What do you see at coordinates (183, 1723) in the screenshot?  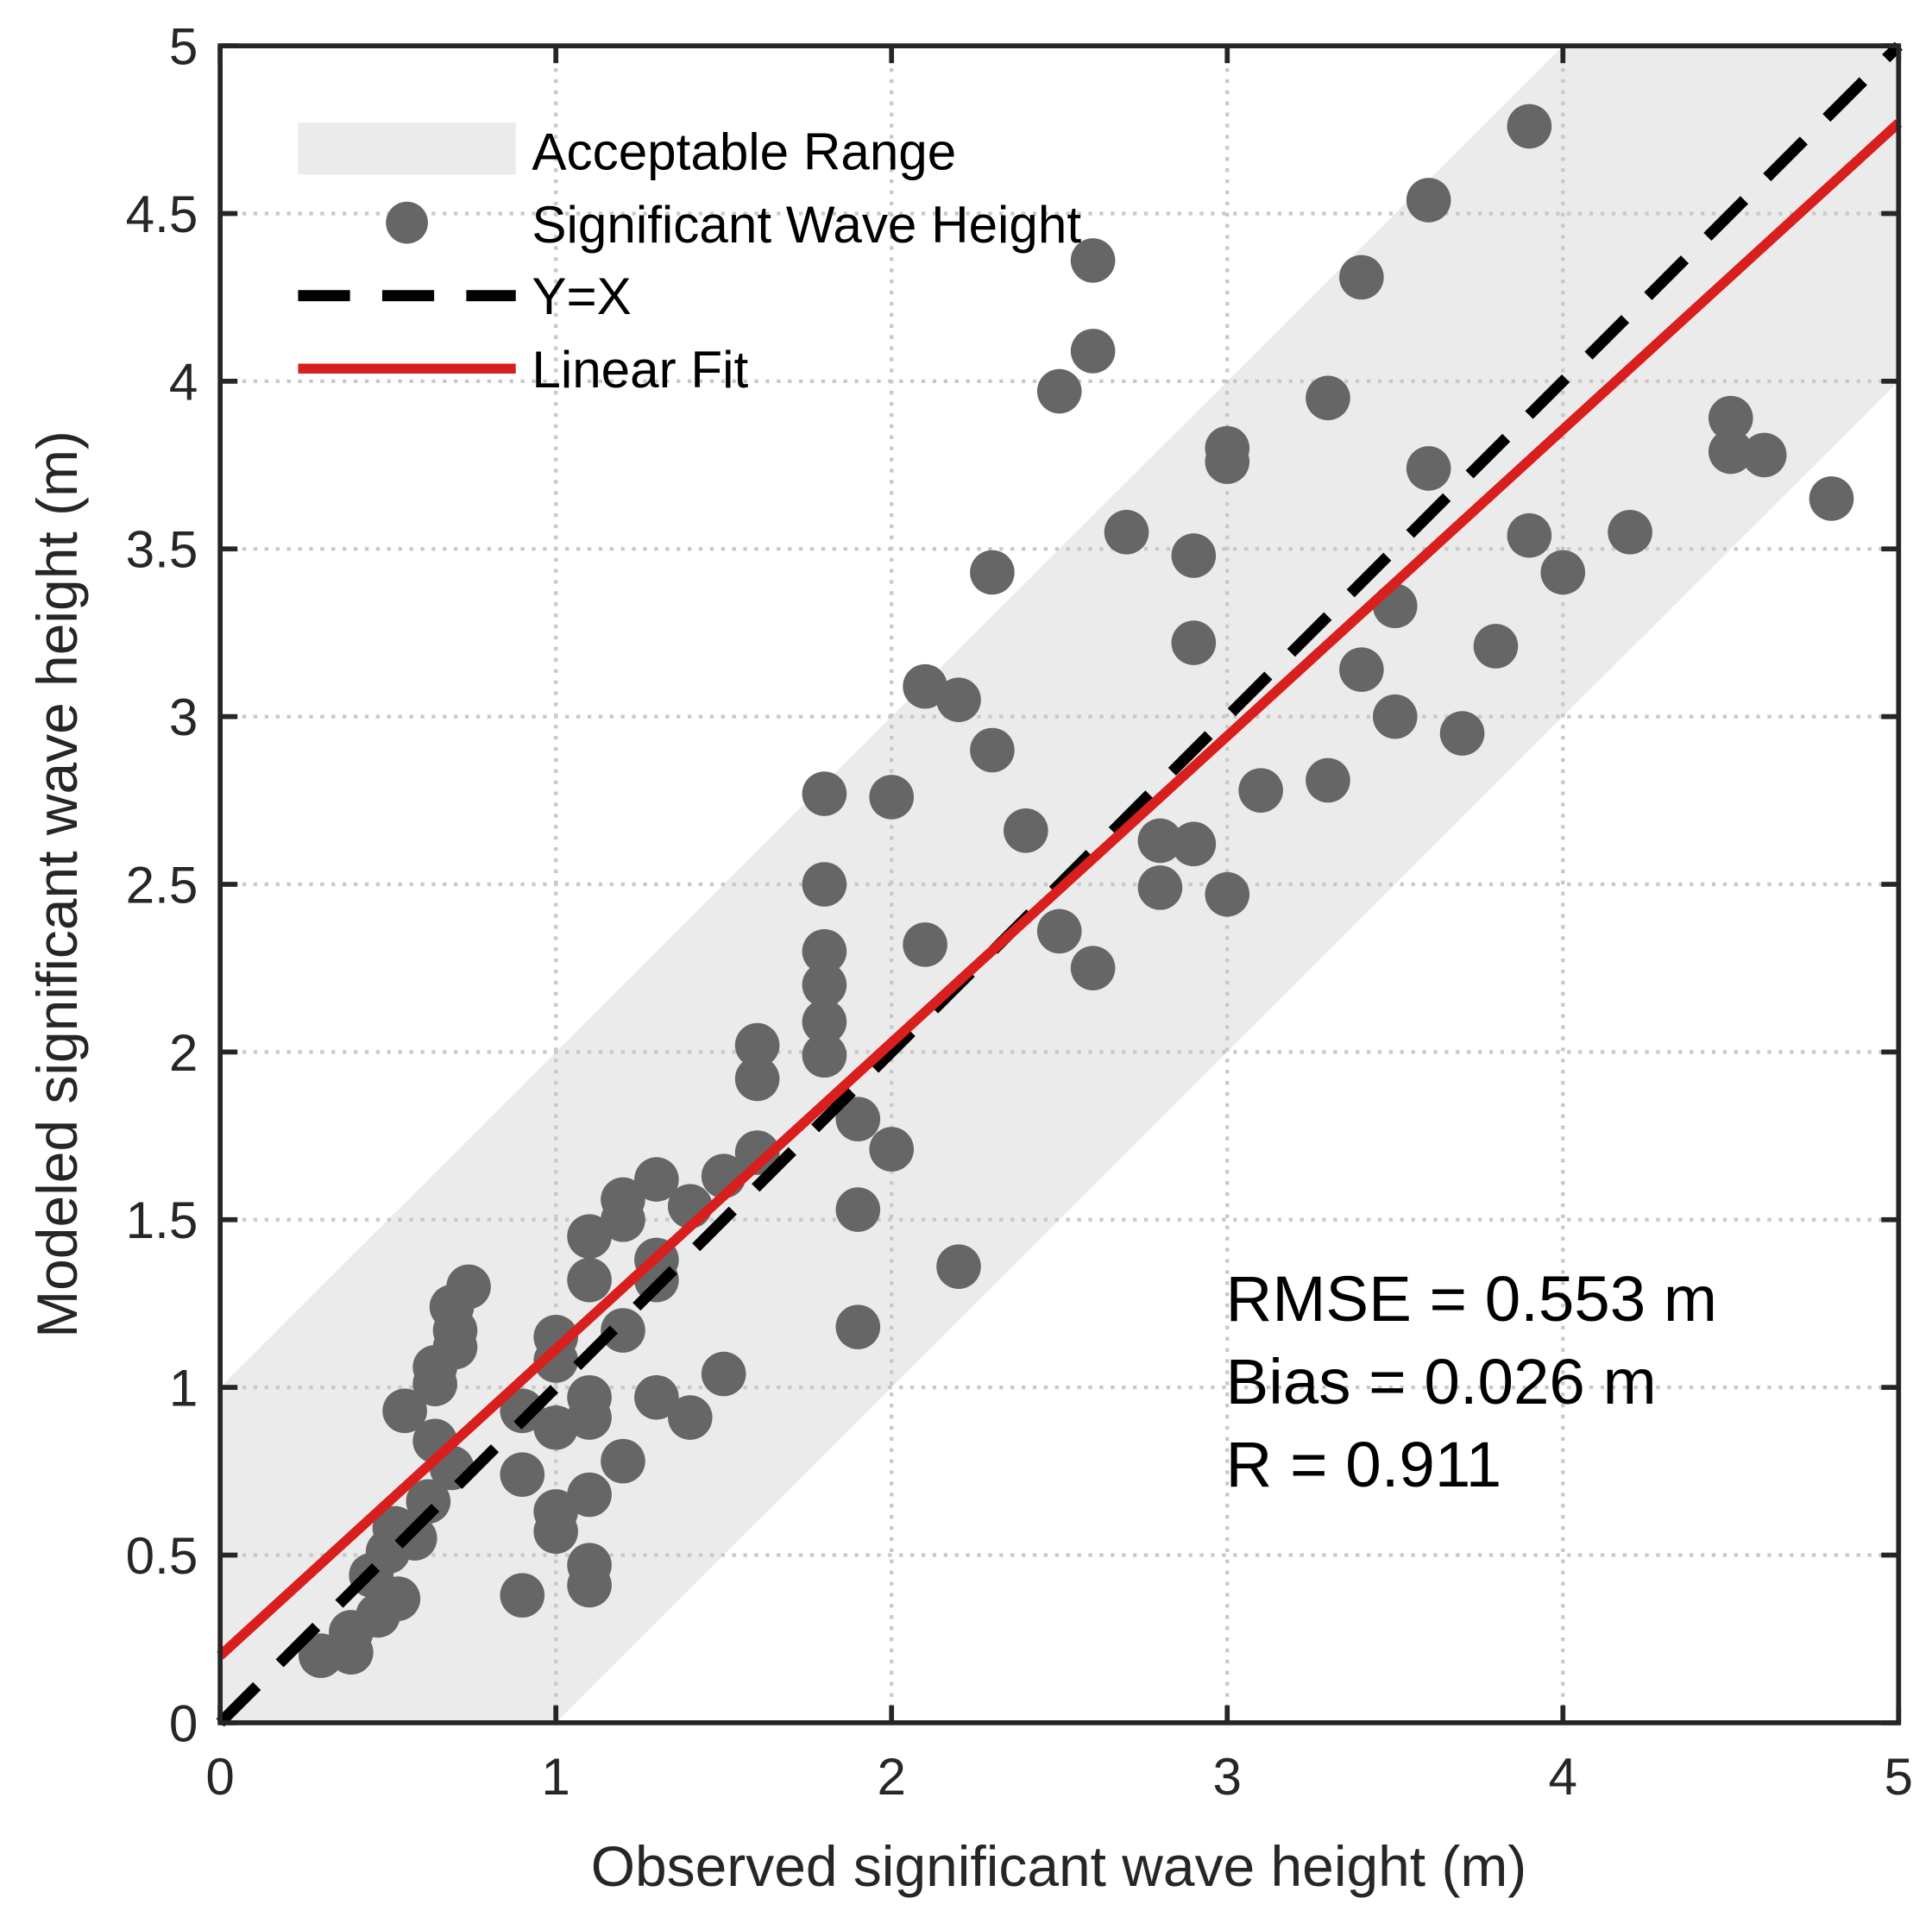 I see `y-tick-label: 0` at bounding box center [183, 1723].